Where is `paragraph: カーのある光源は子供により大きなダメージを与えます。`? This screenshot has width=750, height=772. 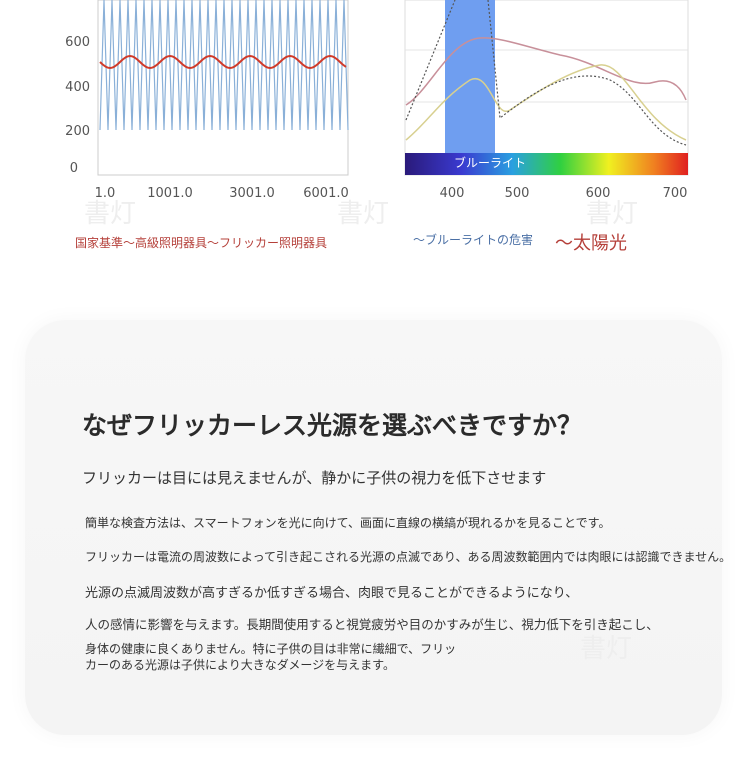
paragraph: カーのある光源は子供により大きなダメージを与えます。 is located at coordinates (240, 665).